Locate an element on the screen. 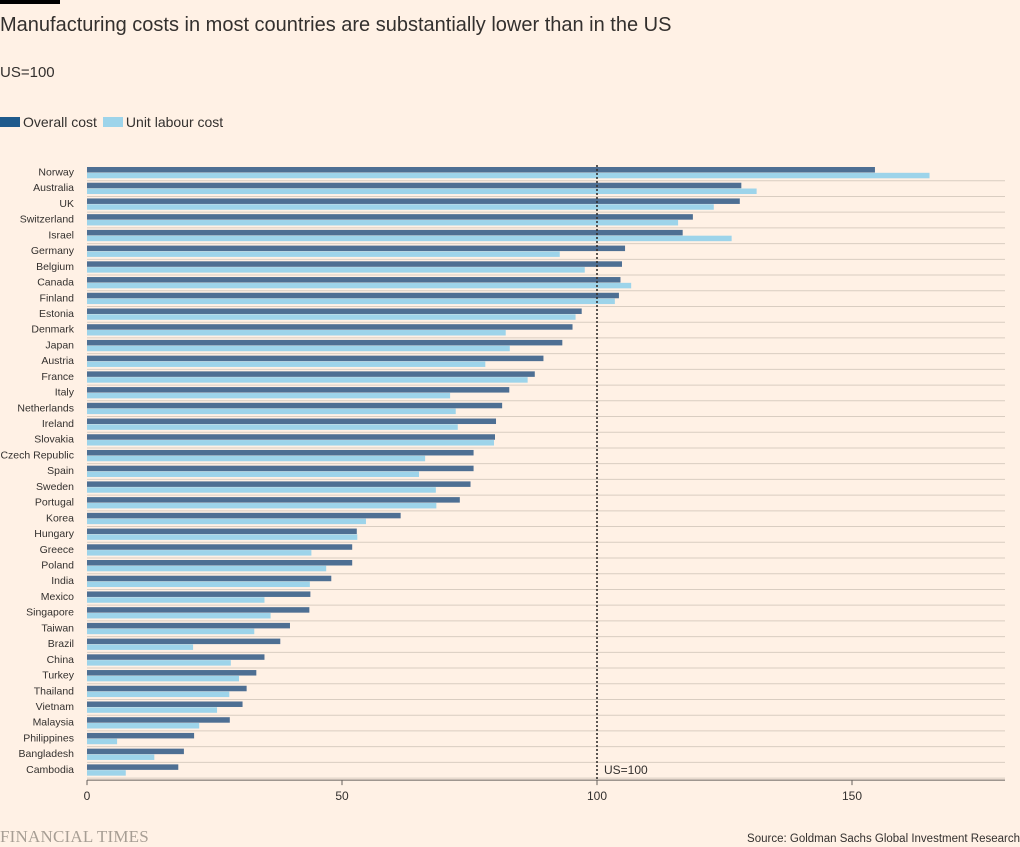 This screenshot has width=1020, height=847. category-label: Australia is located at coordinates (53, 188).